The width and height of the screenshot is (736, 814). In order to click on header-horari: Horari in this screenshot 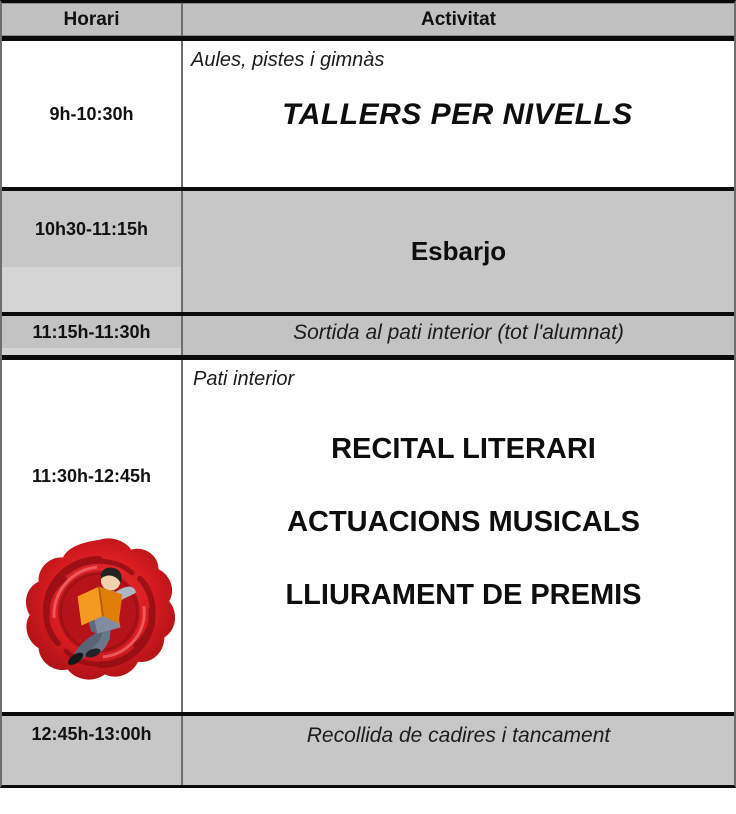, I will do `click(92, 19)`.